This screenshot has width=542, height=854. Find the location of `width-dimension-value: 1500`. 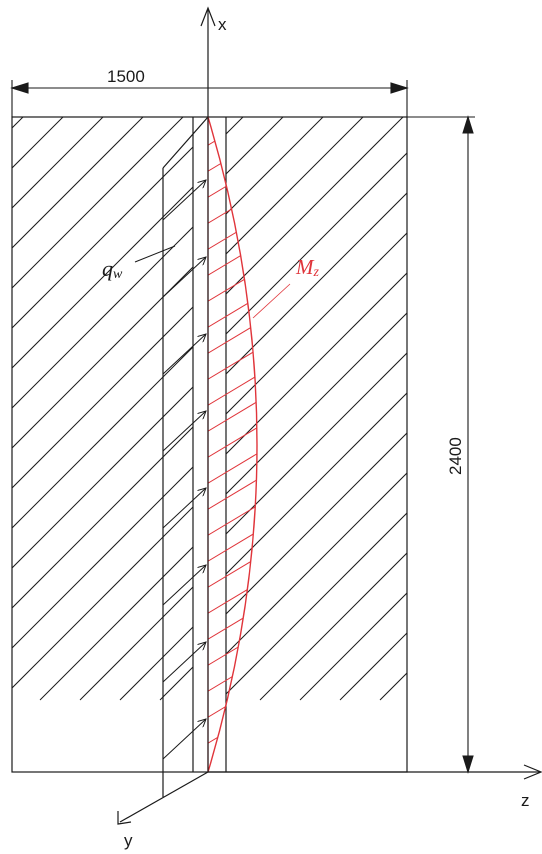

width-dimension-value: 1500 is located at coordinates (126, 76).